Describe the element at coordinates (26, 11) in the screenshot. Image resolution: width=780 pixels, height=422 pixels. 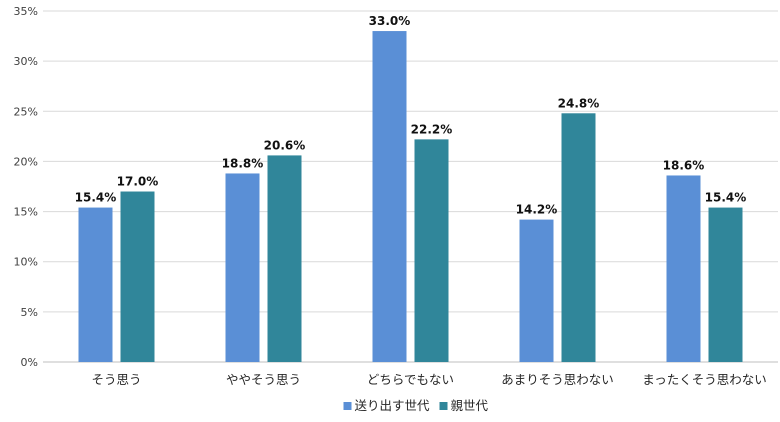
I see `y-tick-label: 35%` at that location.